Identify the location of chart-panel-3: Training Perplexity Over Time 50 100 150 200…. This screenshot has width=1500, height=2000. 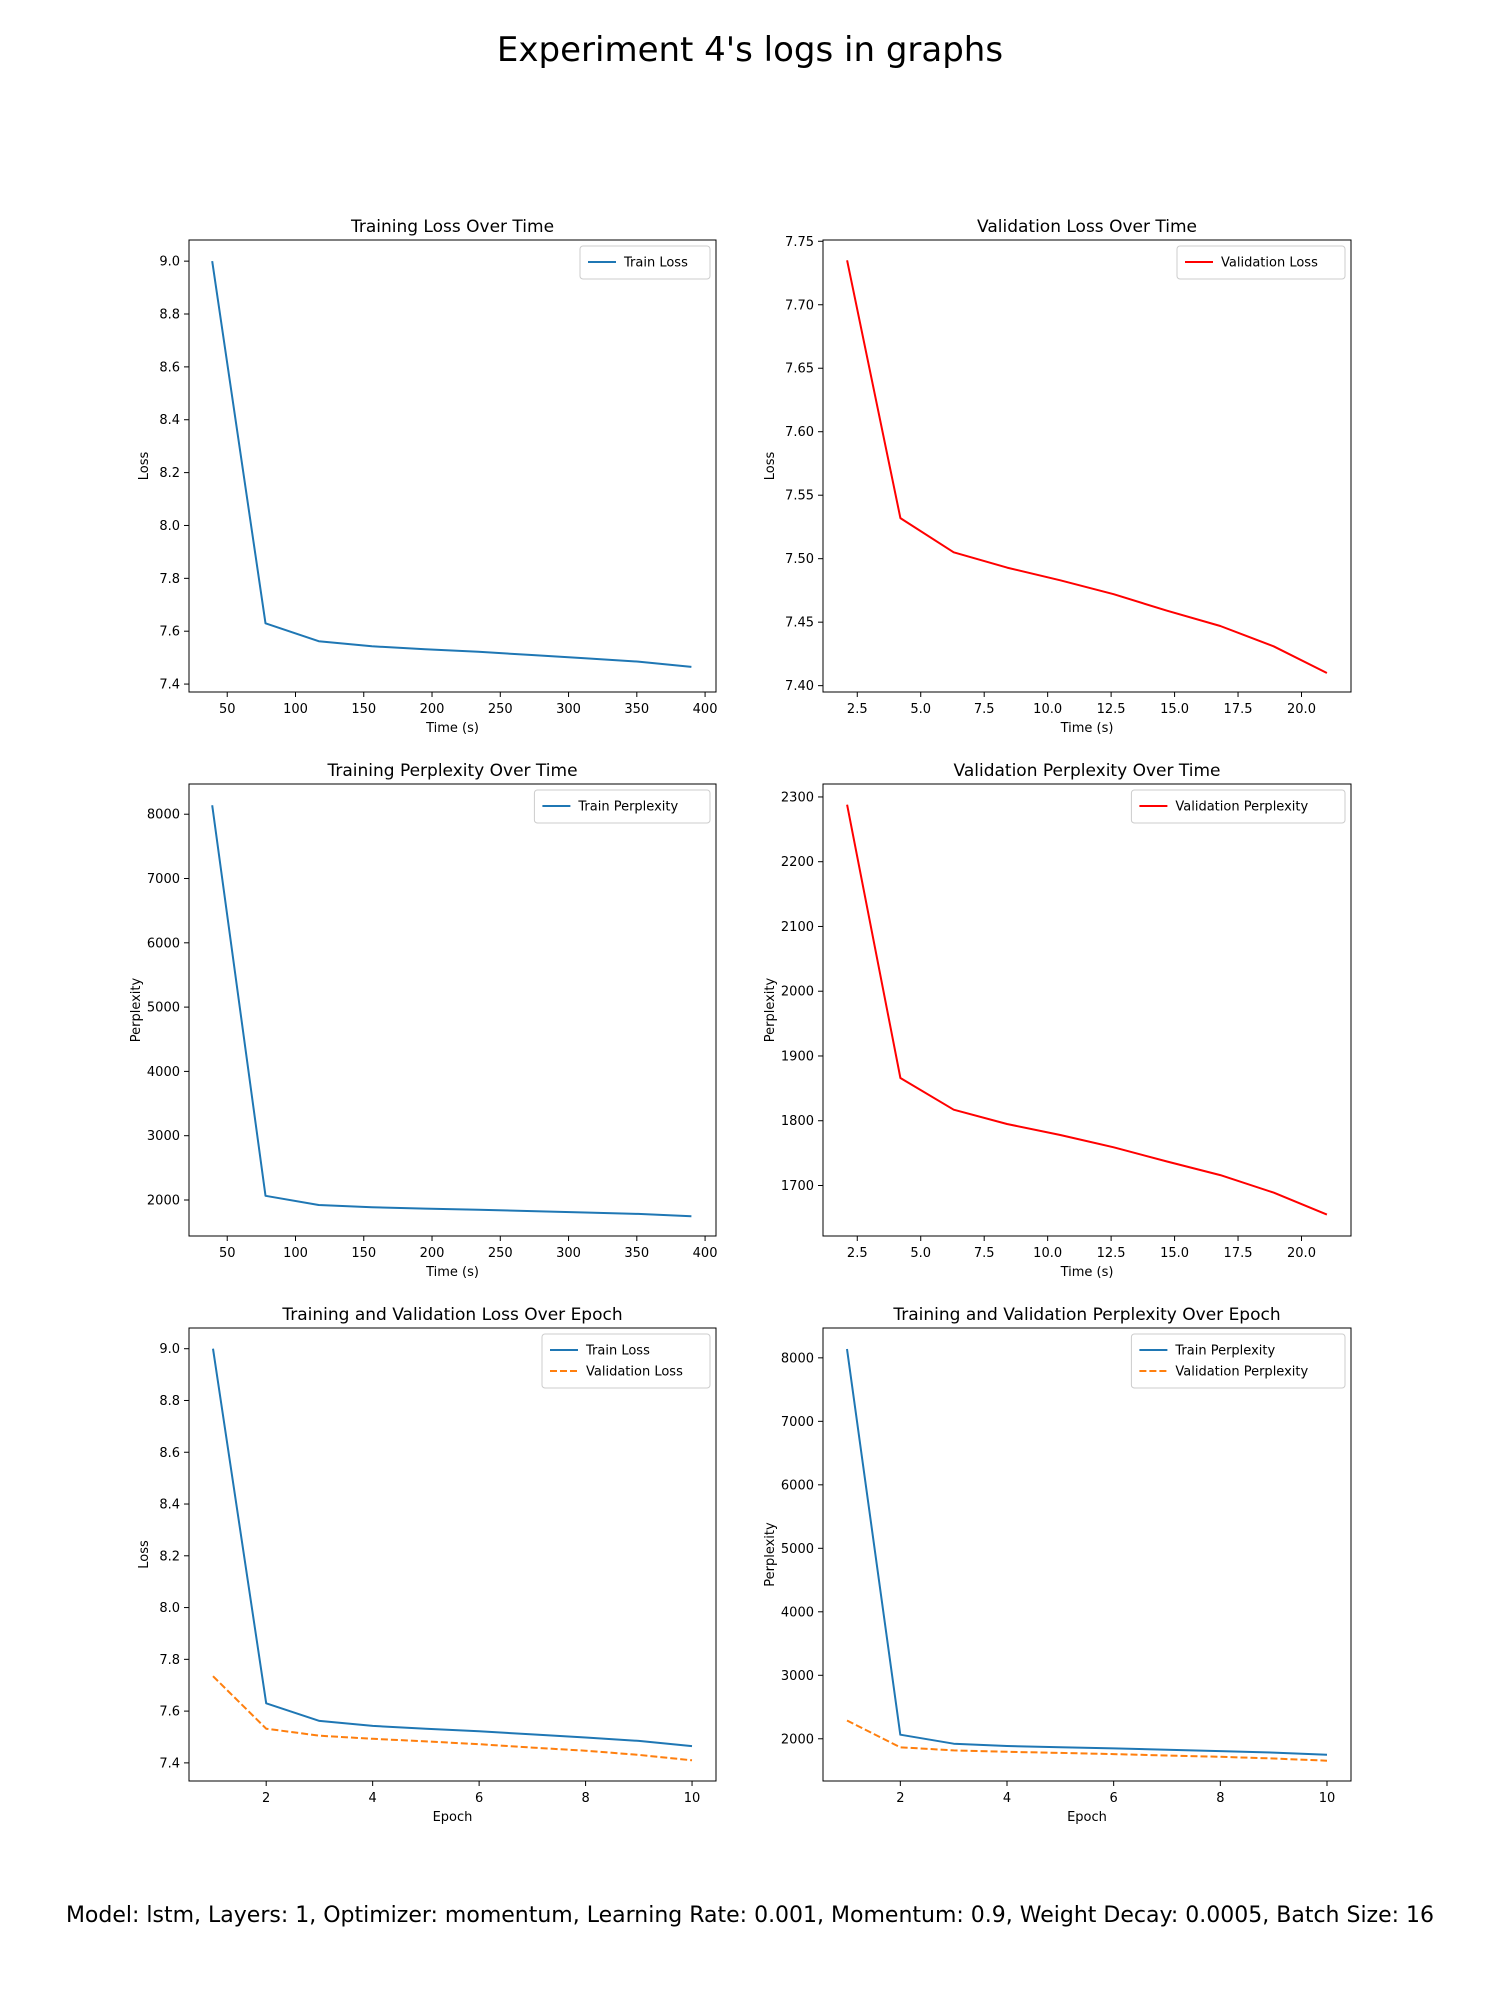
(423, 1020).